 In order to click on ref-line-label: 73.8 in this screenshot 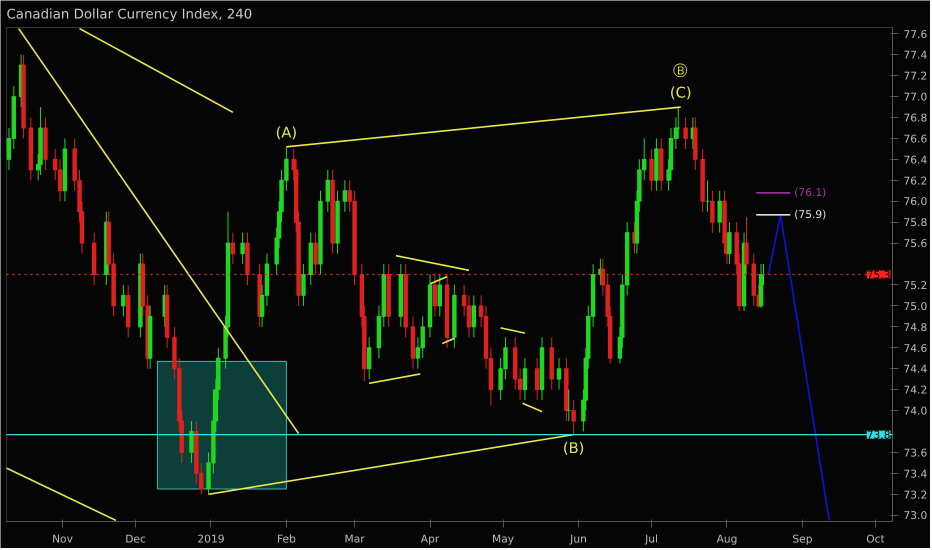, I will do `click(878, 435)`.